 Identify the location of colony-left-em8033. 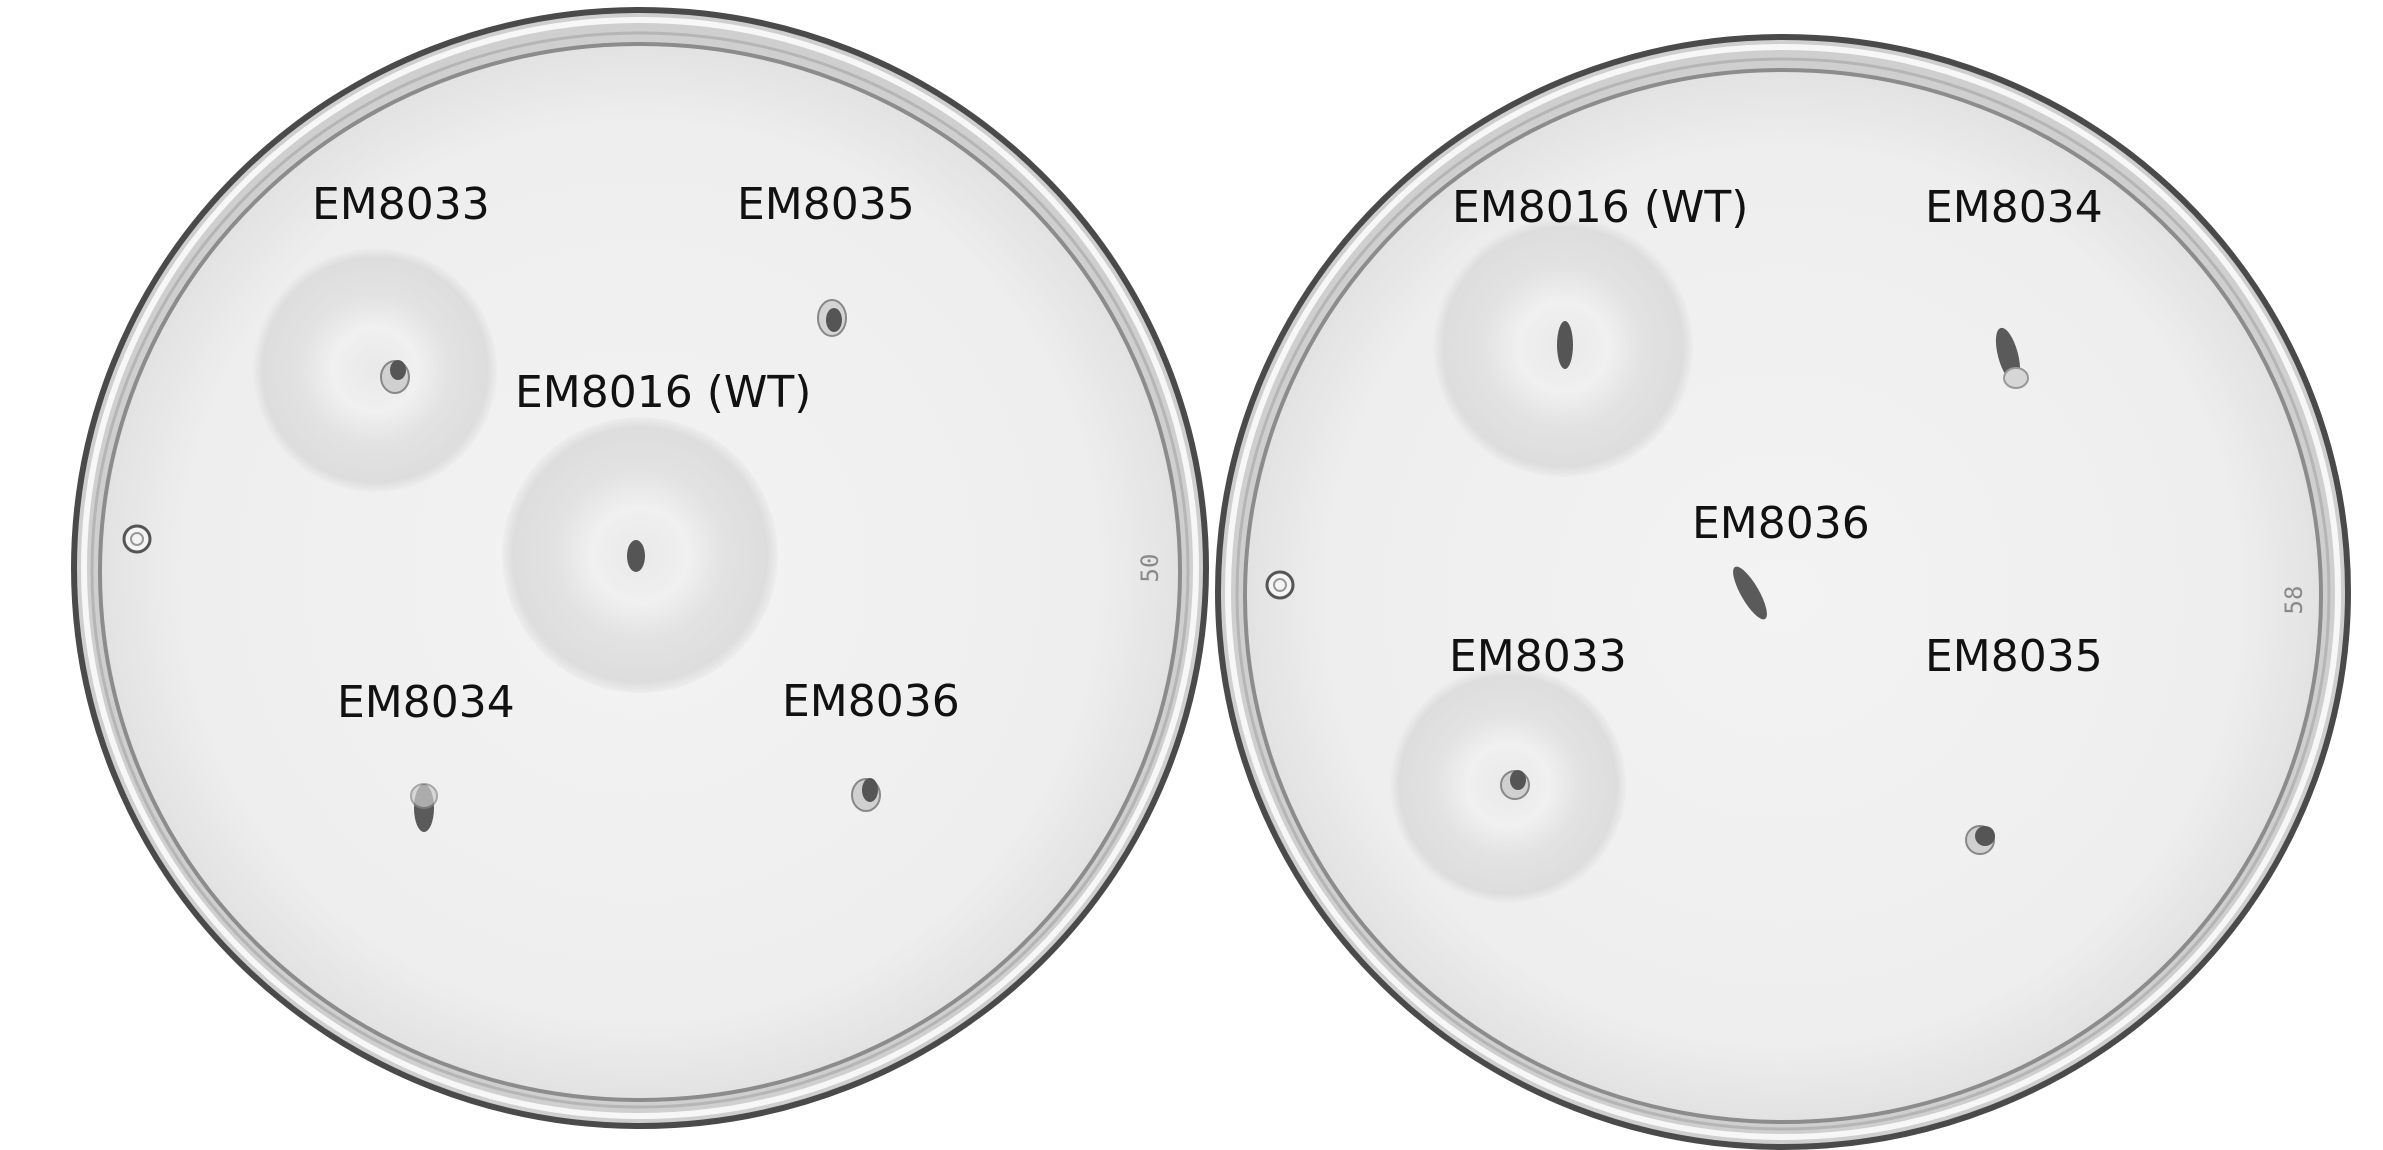
(395, 376).